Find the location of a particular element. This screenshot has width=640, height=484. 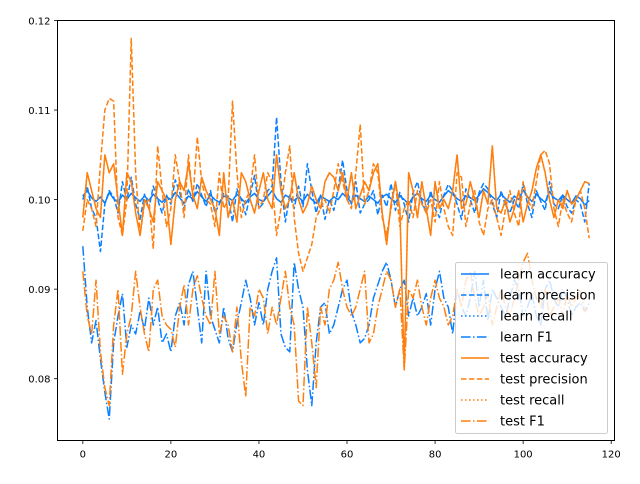

x-tick-label: 80 is located at coordinates (435, 455).